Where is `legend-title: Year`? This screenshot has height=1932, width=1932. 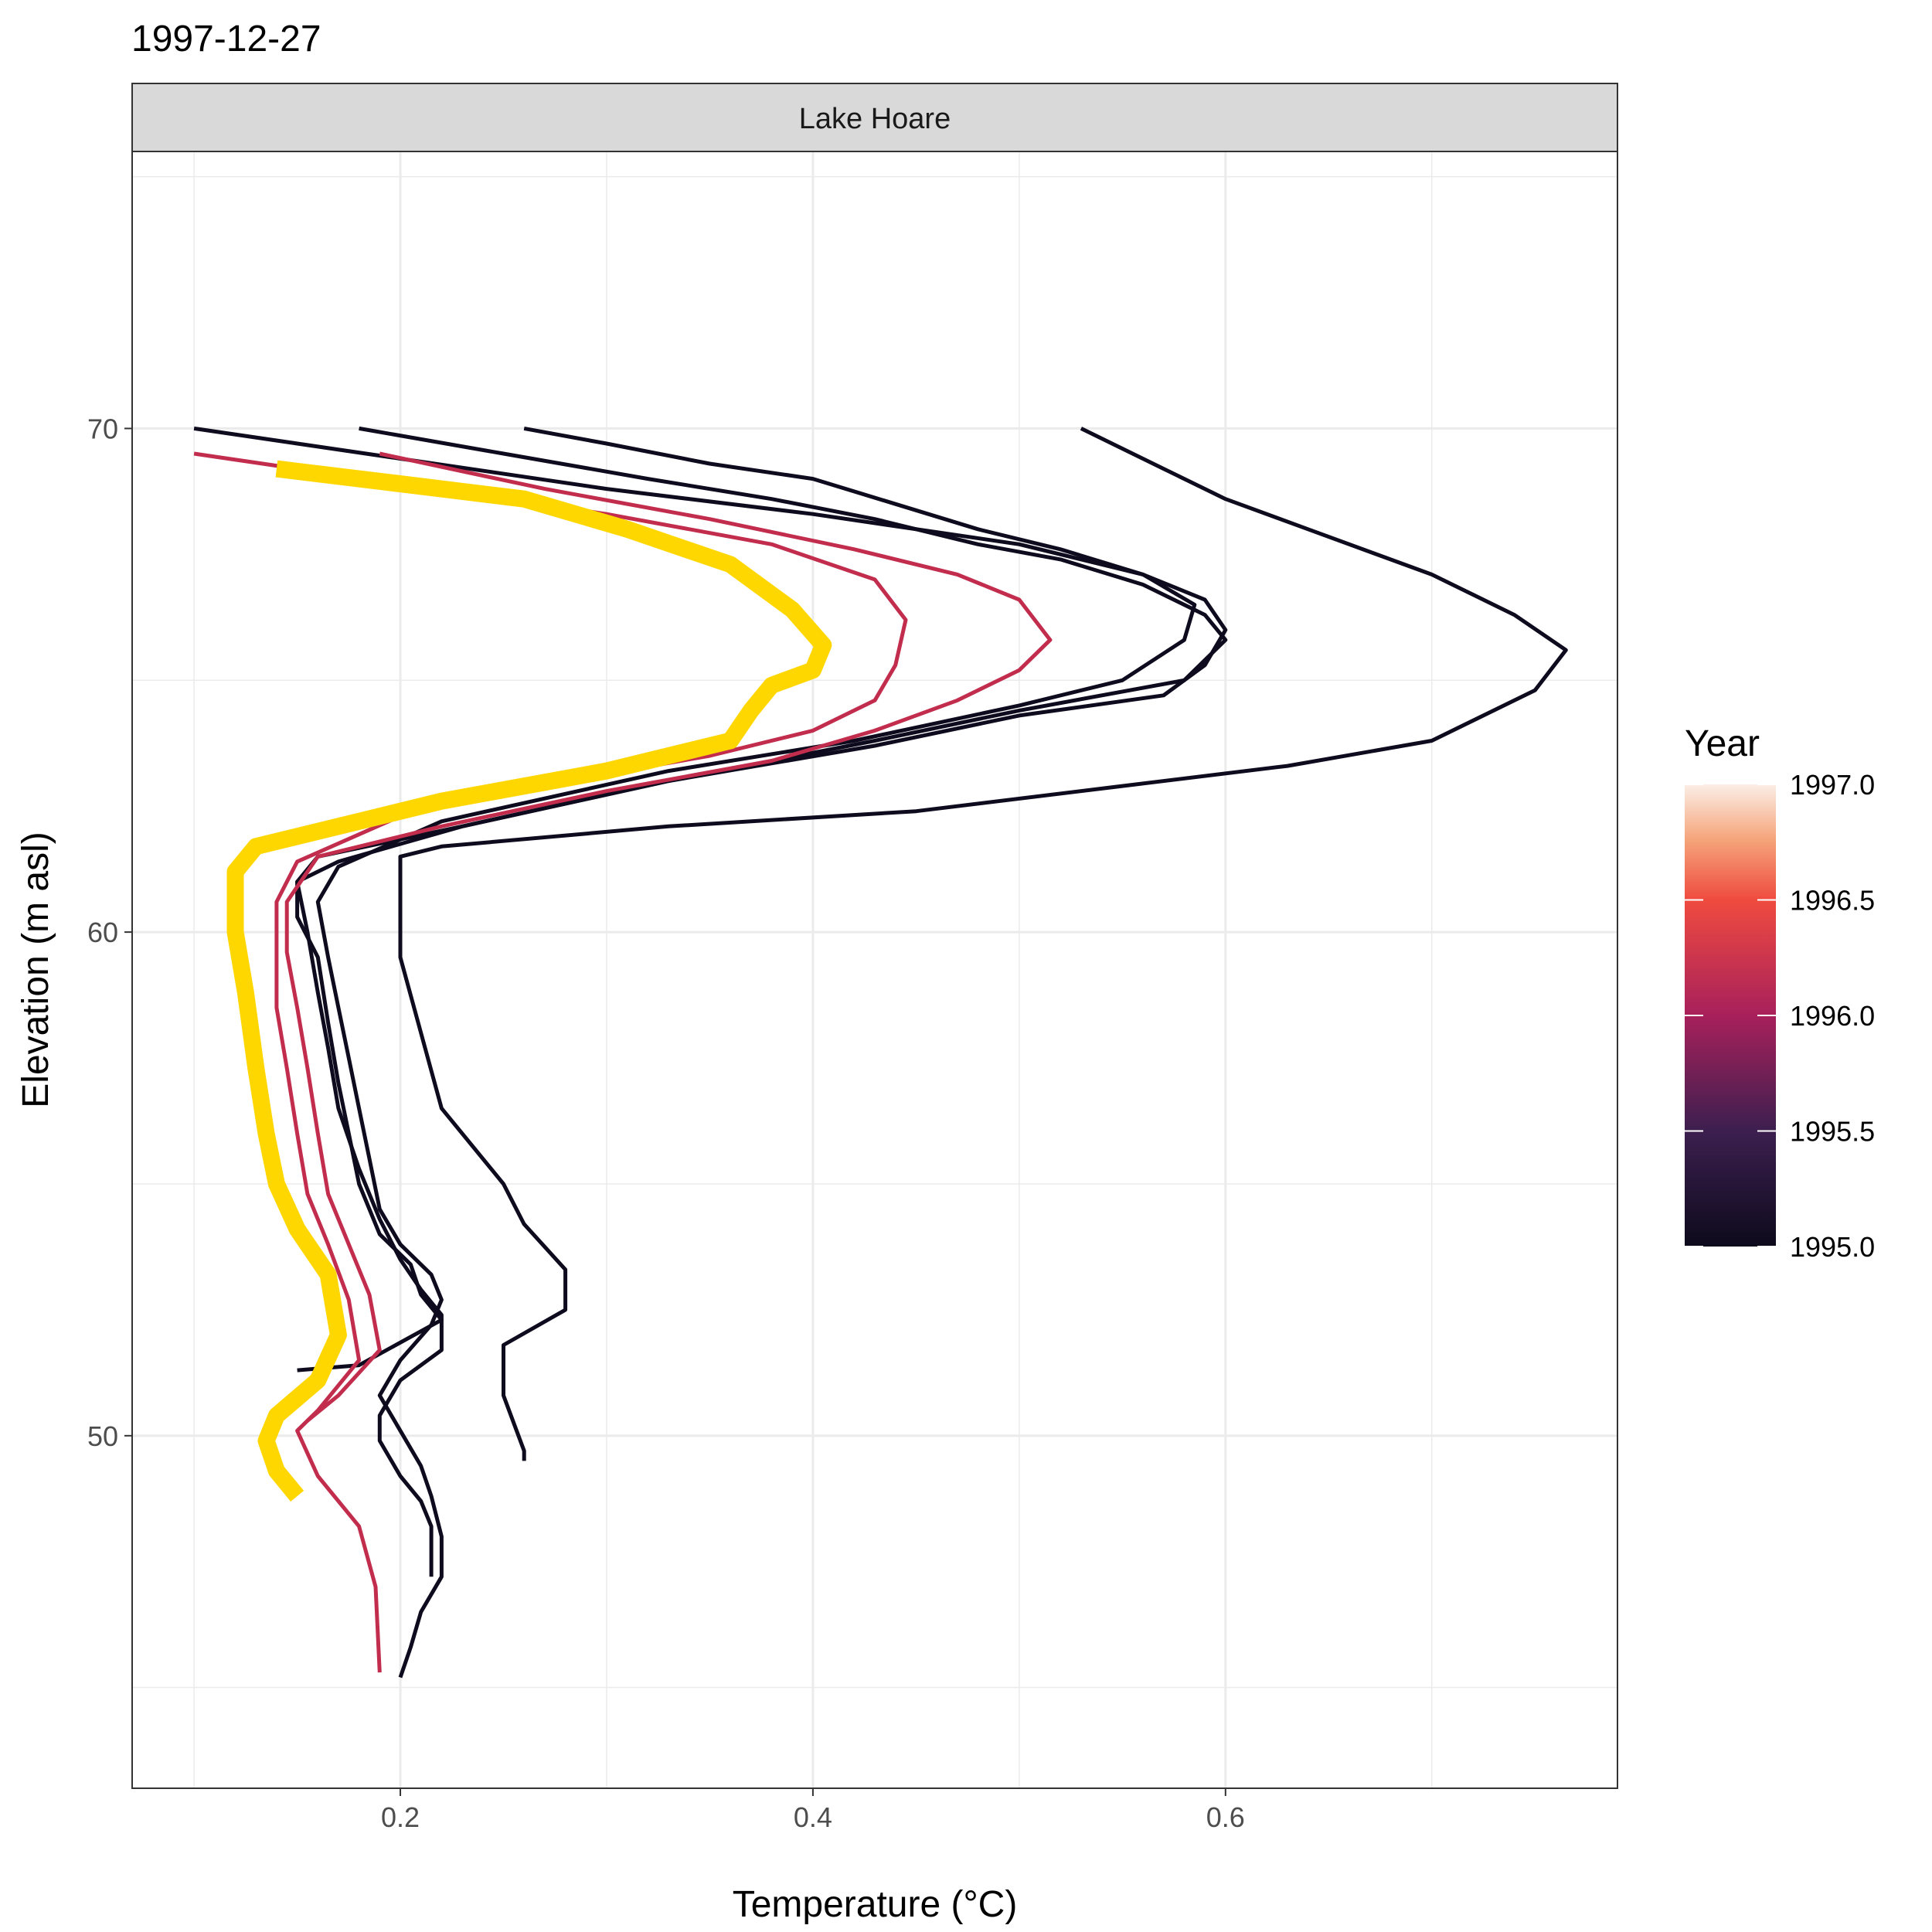
legend-title: Year is located at coordinates (1723, 744).